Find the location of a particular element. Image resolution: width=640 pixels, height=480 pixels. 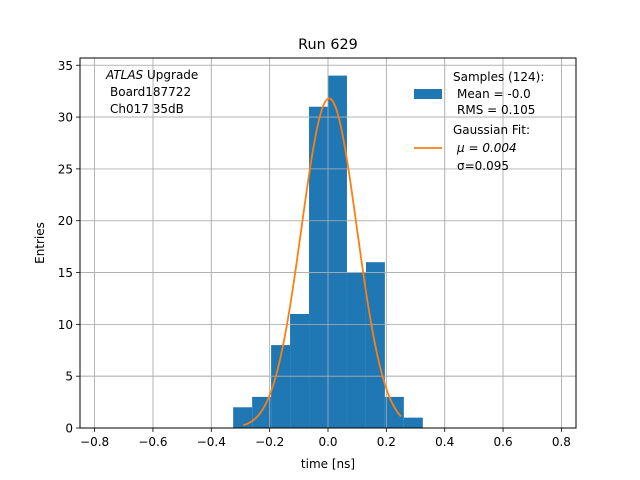

atlas-italic-label: ATLAS is located at coordinates (124, 75).